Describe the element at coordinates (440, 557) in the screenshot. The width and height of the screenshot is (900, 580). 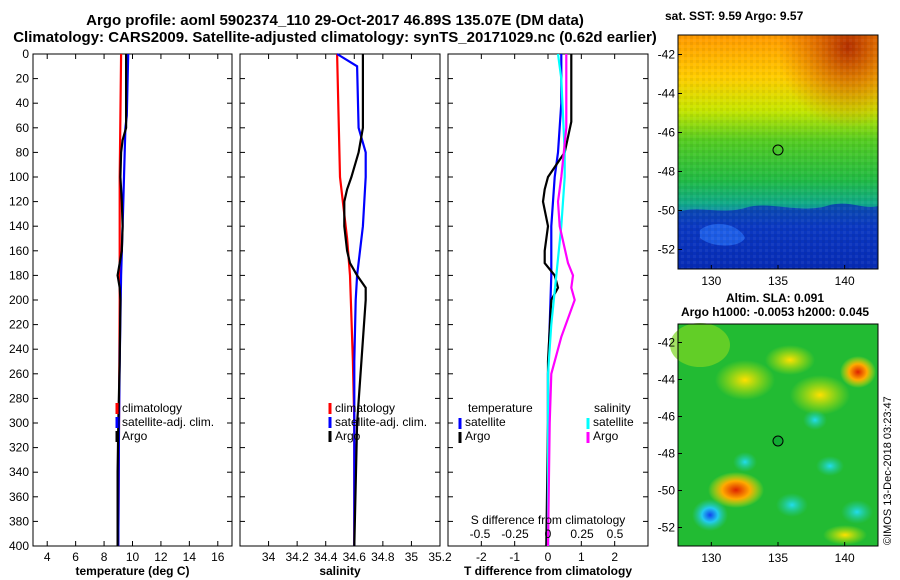
I see `x-tick-label: 35.2` at that location.